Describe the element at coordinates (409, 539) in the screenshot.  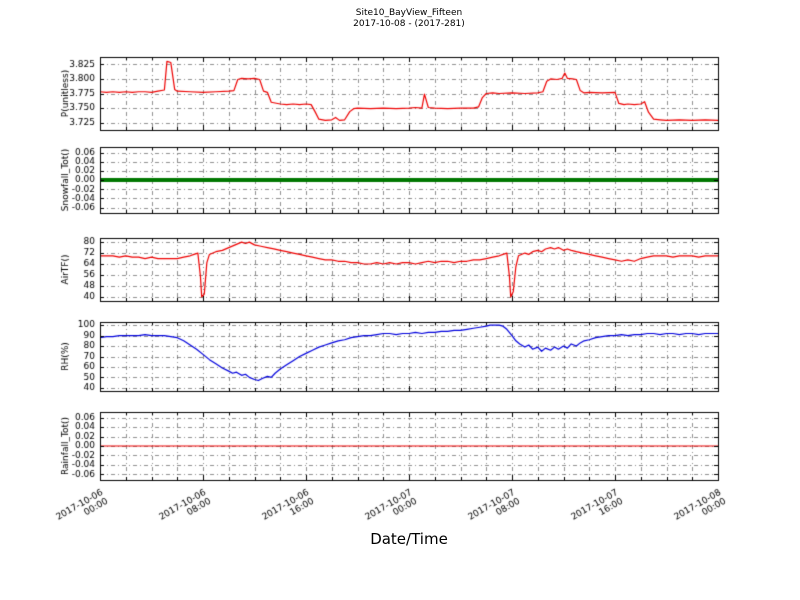
I see `x-axis-label: Date/Time` at that location.